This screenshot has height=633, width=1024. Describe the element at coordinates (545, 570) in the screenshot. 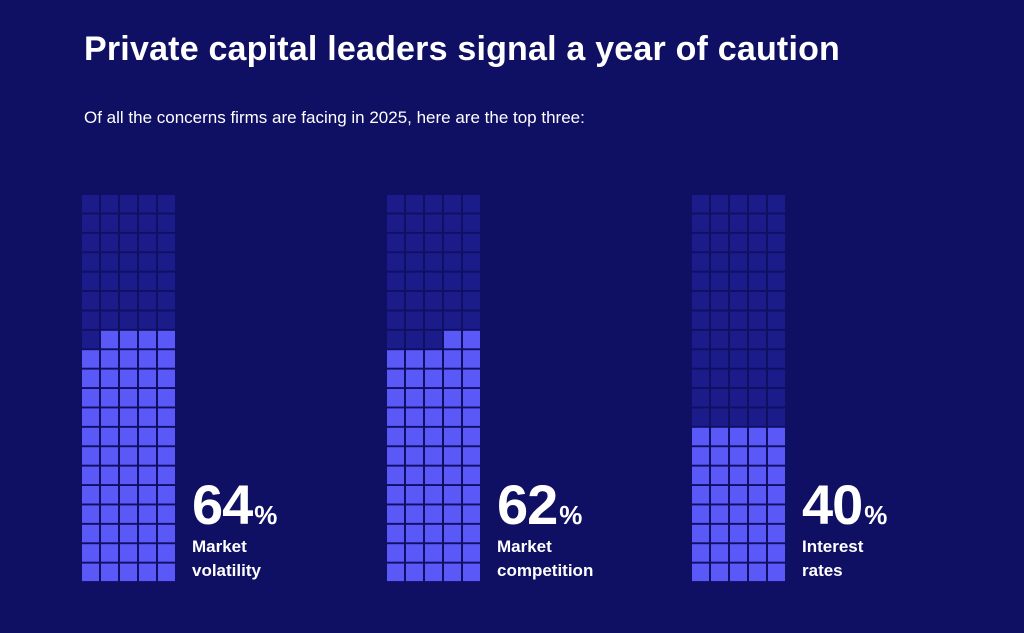

I see `concern-label-line-2: competition` at that location.